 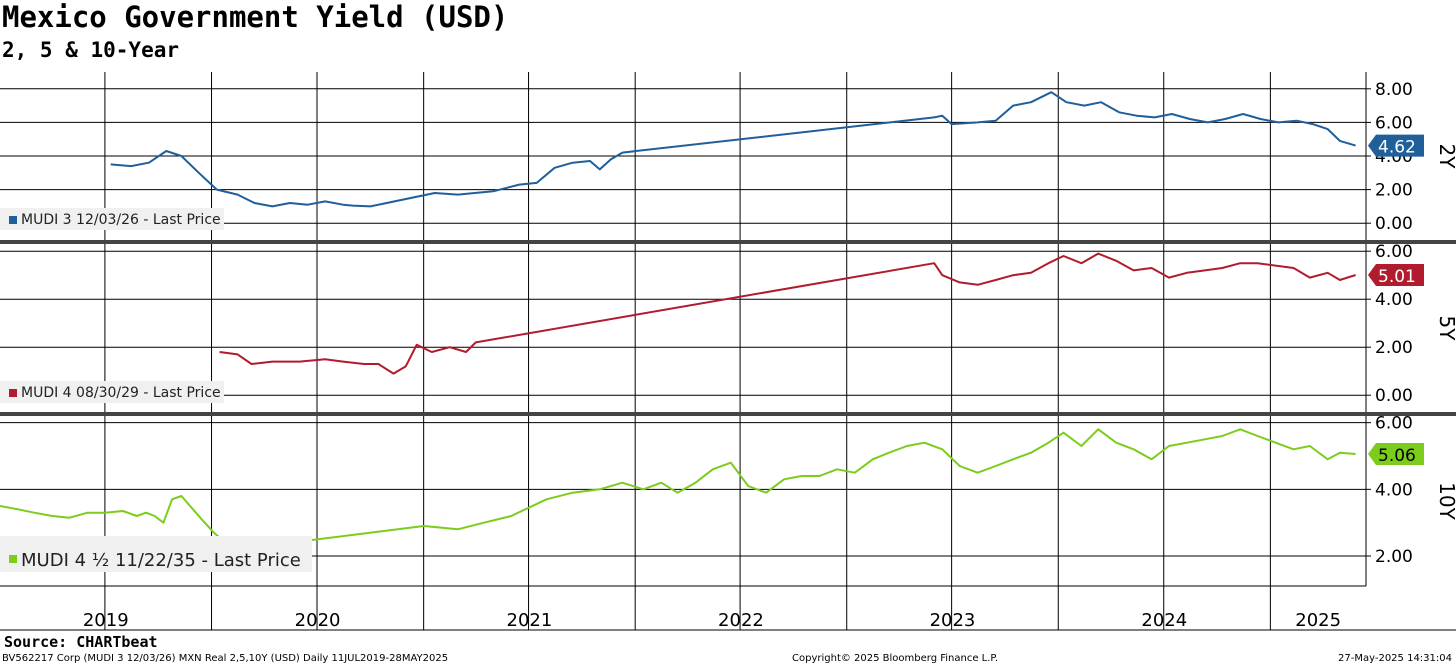 I want to click on x-tick-label: 2020, so click(x=318, y=620).